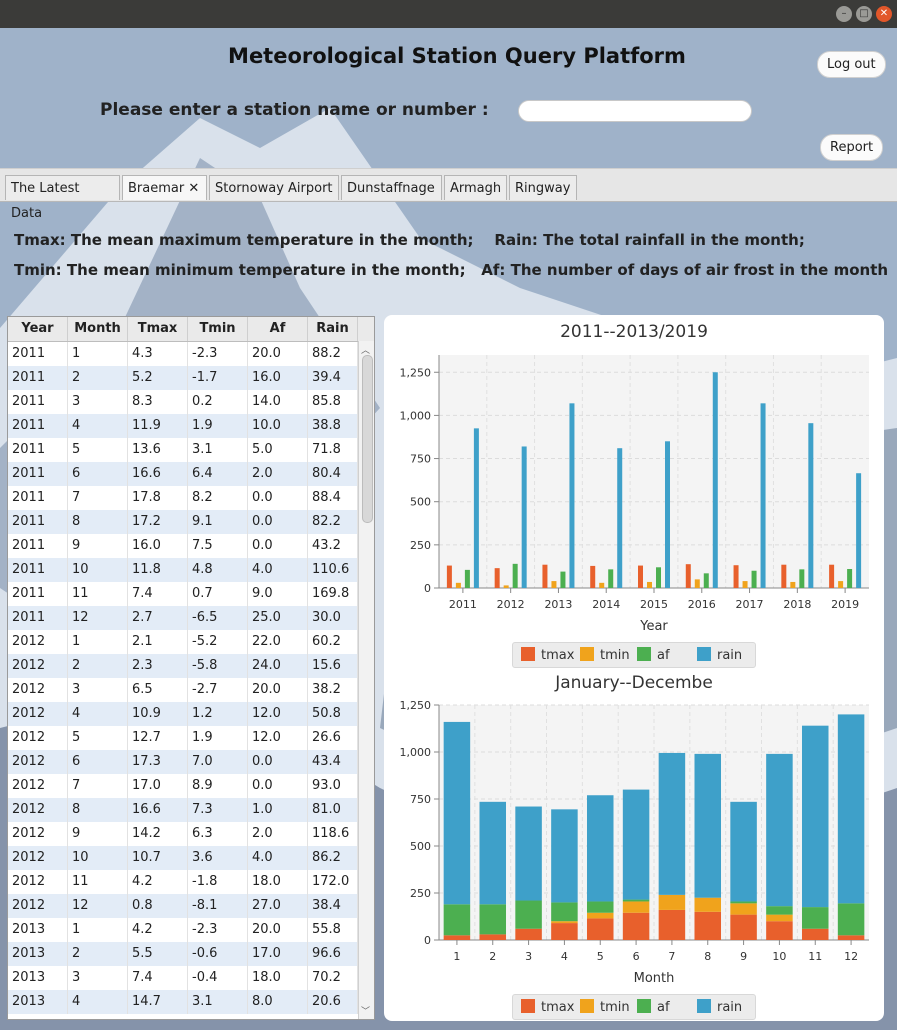  What do you see at coordinates (191, 930) in the screenshot?
I see `table-row: 2013 1 4.2 -2.3 20.0 55.8` at bounding box center [191, 930].